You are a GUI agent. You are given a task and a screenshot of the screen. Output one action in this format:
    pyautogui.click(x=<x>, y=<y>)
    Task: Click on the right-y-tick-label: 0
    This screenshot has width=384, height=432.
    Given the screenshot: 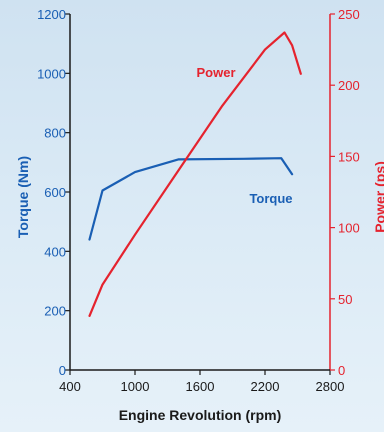 What is the action you would take?
    pyautogui.click(x=341, y=370)
    